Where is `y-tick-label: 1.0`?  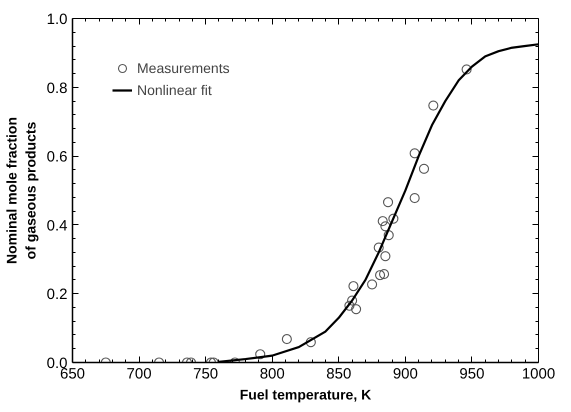 y-tick-label: 1.0 is located at coordinates (57, 19).